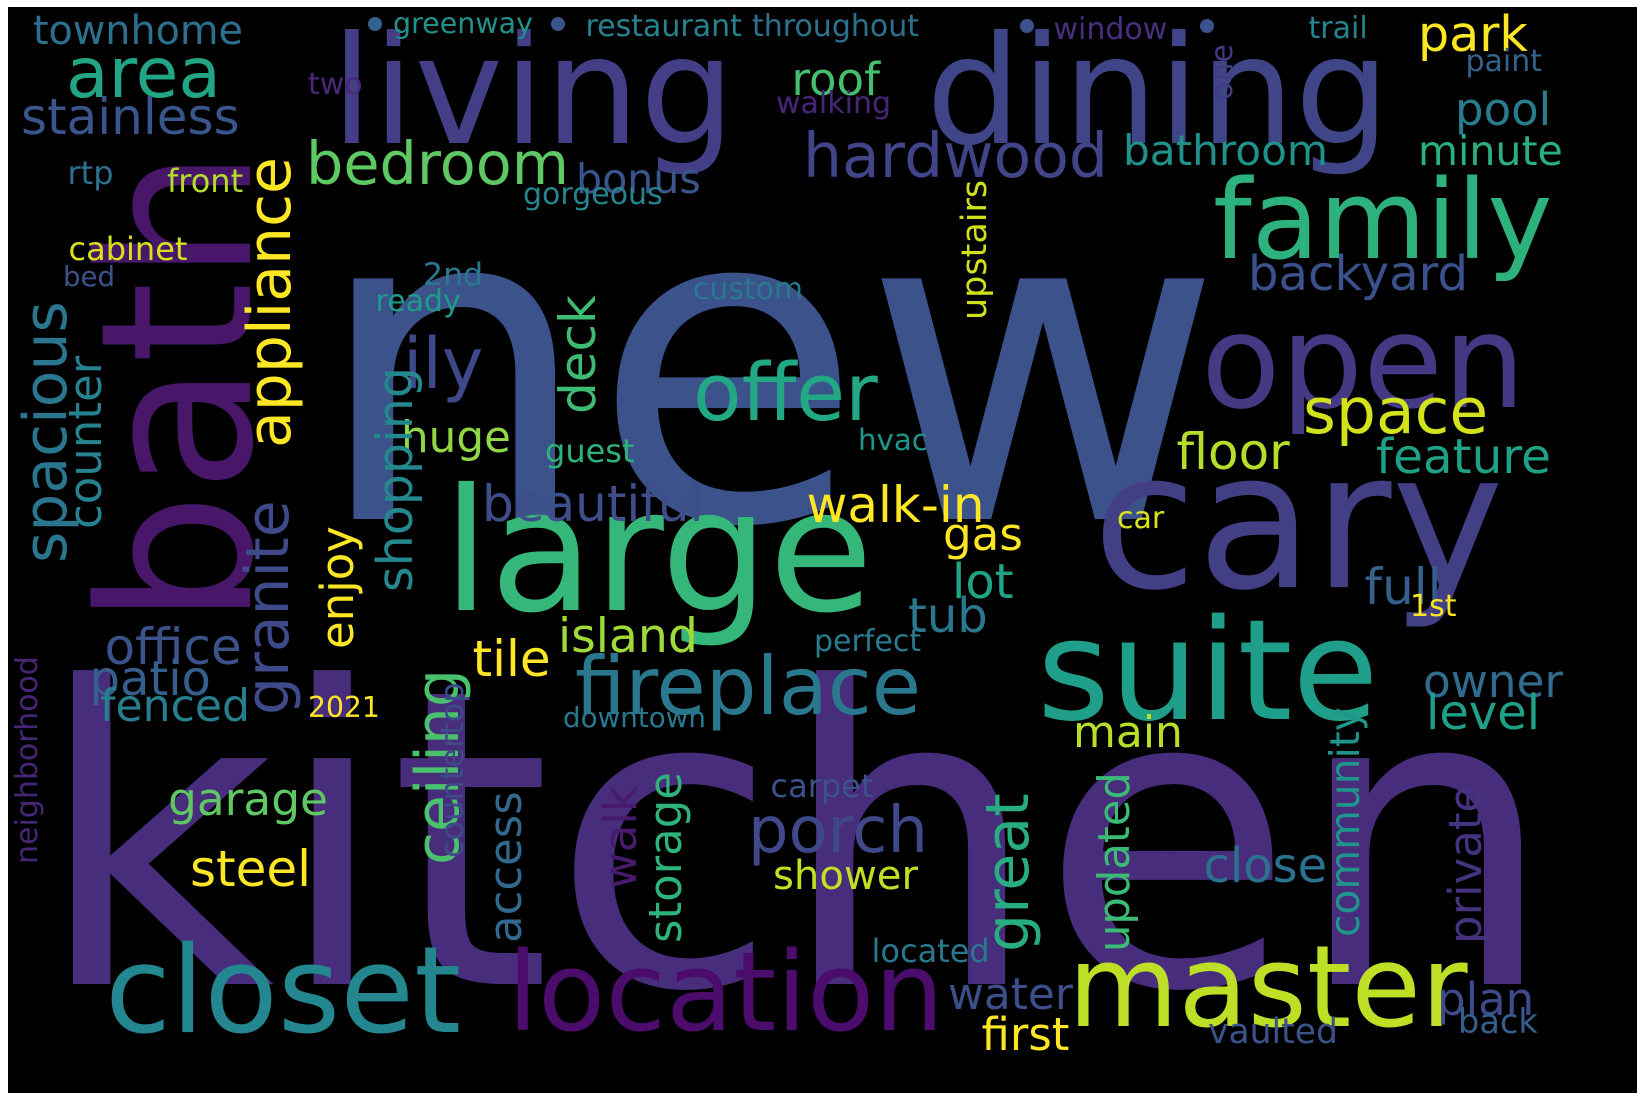 This screenshot has height=1101, width=1645. I want to click on word-two: two, so click(335, 84).